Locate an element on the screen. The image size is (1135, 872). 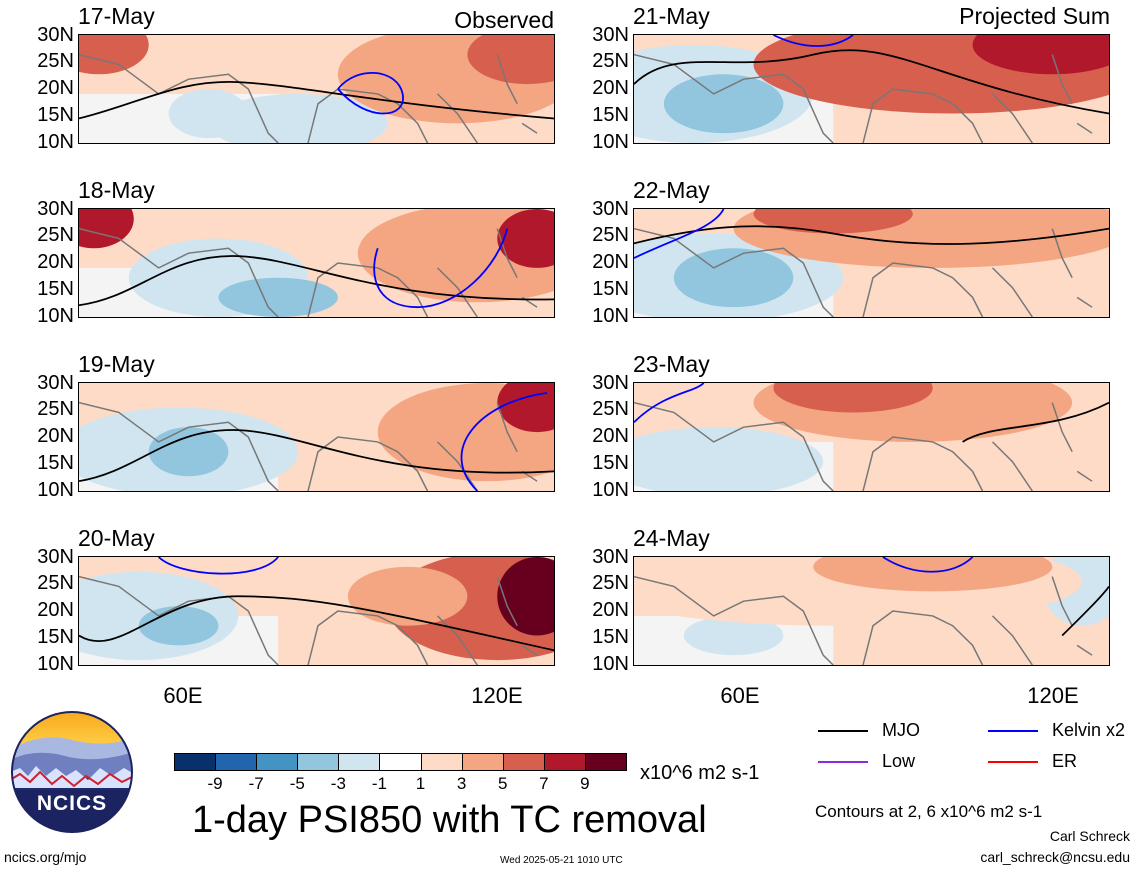
colorbar-units: x10^6 m2 s-1 is located at coordinates (700, 773).